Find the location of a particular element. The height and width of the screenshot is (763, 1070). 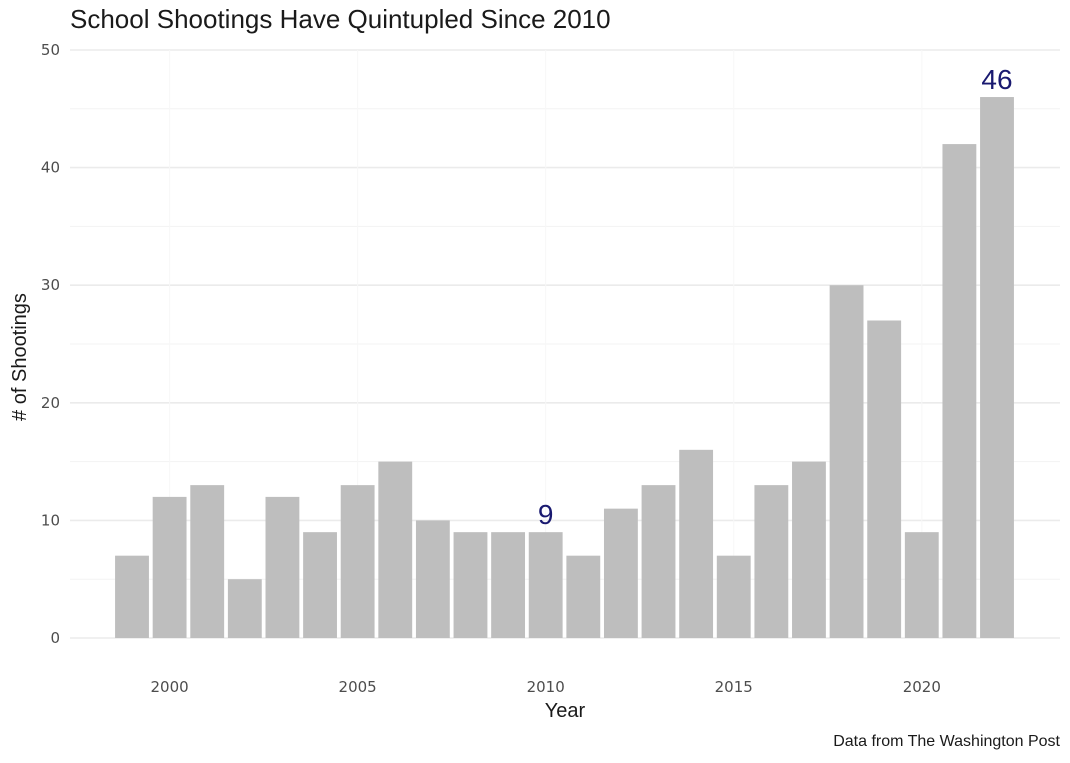

bar-2000 is located at coordinates (169, 567).